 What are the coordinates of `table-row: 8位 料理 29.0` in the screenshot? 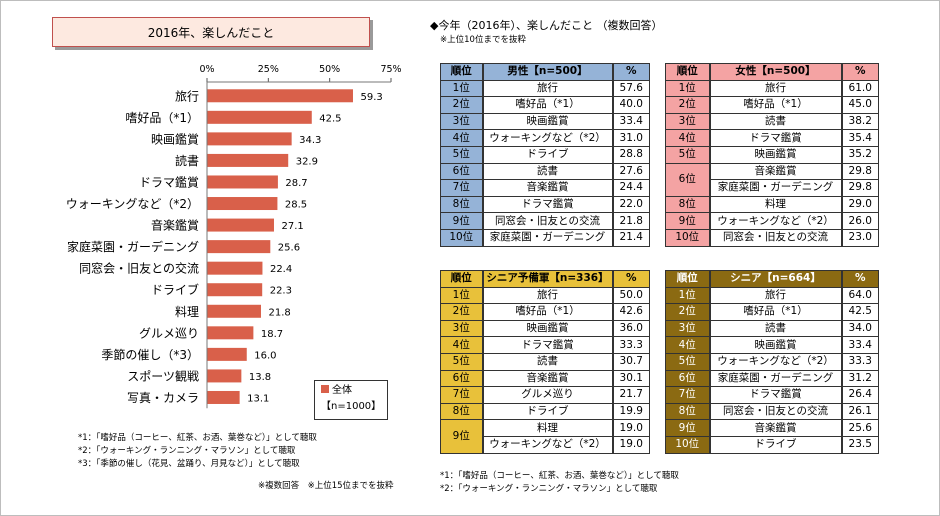 It's located at (772, 204).